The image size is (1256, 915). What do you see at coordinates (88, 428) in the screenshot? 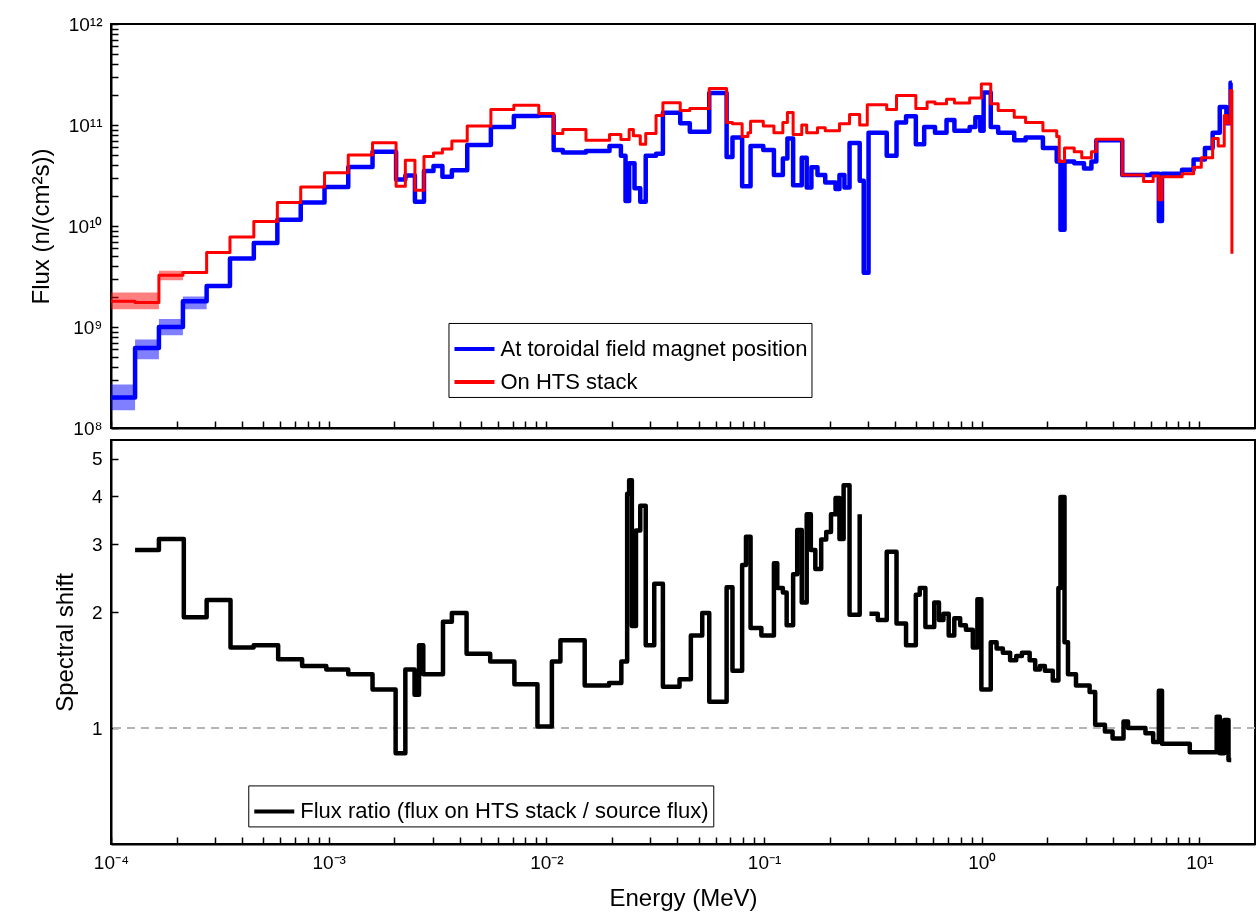
I see `y-tick-label: 10⁸` at bounding box center [88, 428].